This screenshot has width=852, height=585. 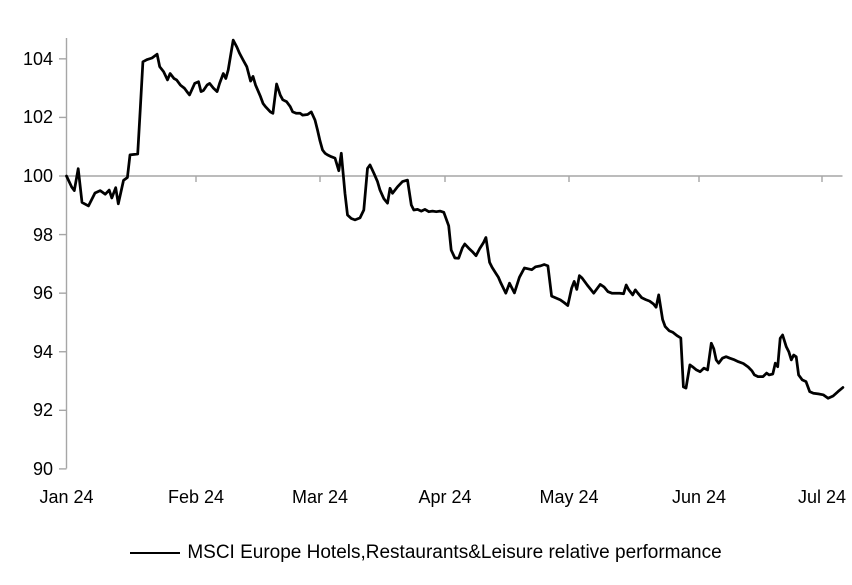 What do you see at coordinates (66, 497) in the screenshot?
I see `x-axis-label: Jan 24` at bounding box center [66, 497].